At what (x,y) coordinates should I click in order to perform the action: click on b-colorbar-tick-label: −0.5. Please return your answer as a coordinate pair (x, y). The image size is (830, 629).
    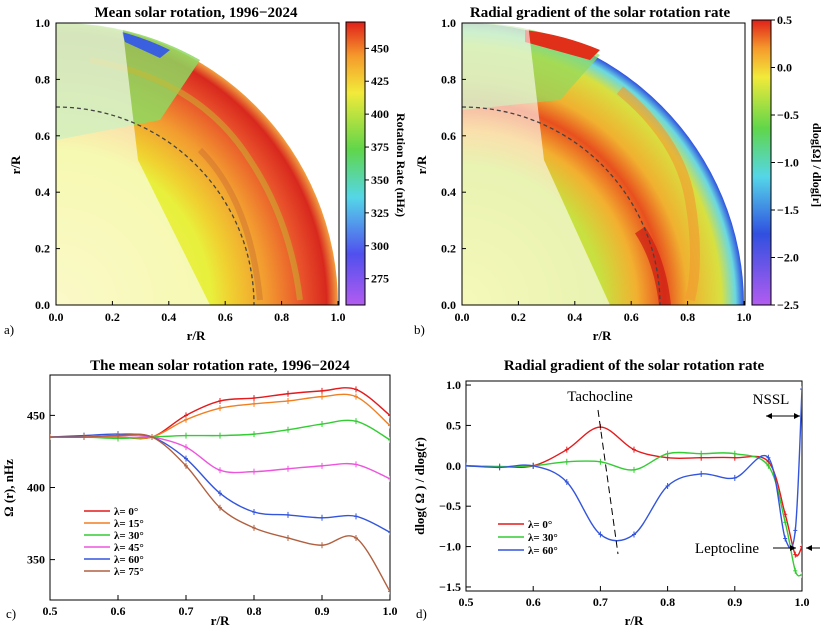
    Looking at the image, I should click on (788, 115).